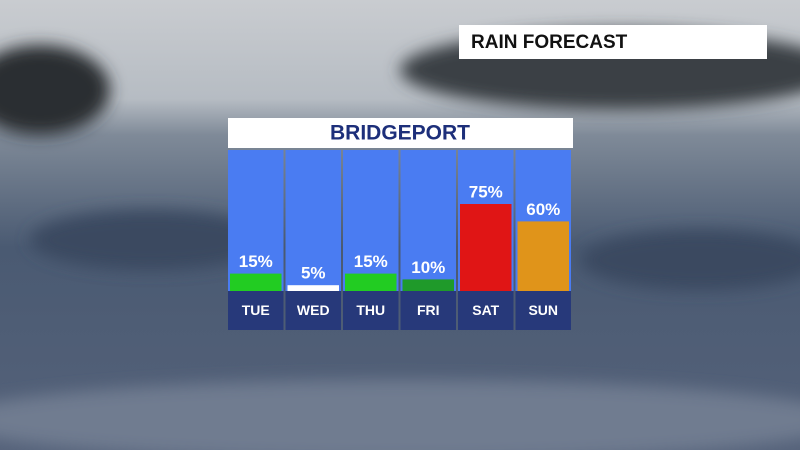 Image resolution: width=800 pixels, height=455 pixels. Describe the element at coordinates (543, 209) in the screenshot. I see `value-label: 60%` at that location.